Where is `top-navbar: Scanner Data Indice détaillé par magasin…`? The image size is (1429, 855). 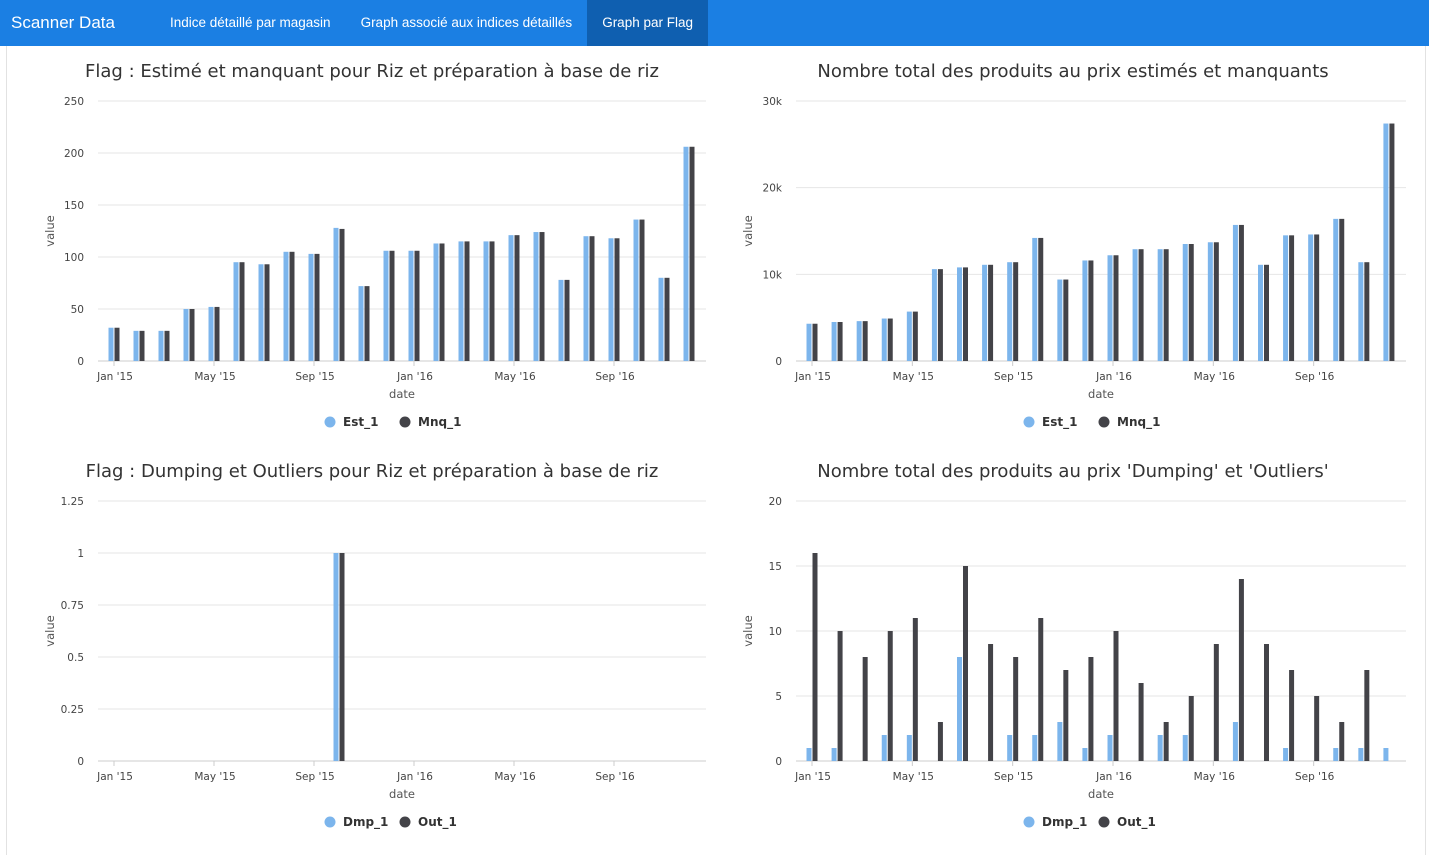 top-navbar: Scanner Data Indice détaillé par magasin… is located at coordinates (714, 23).